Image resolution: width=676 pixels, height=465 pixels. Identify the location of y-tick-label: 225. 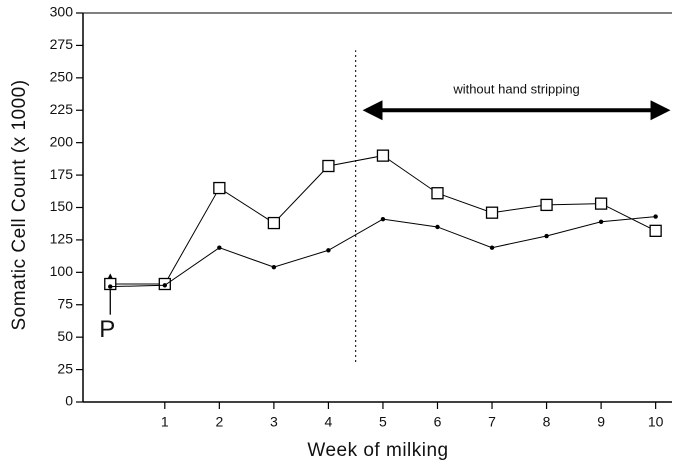
(62, 109).